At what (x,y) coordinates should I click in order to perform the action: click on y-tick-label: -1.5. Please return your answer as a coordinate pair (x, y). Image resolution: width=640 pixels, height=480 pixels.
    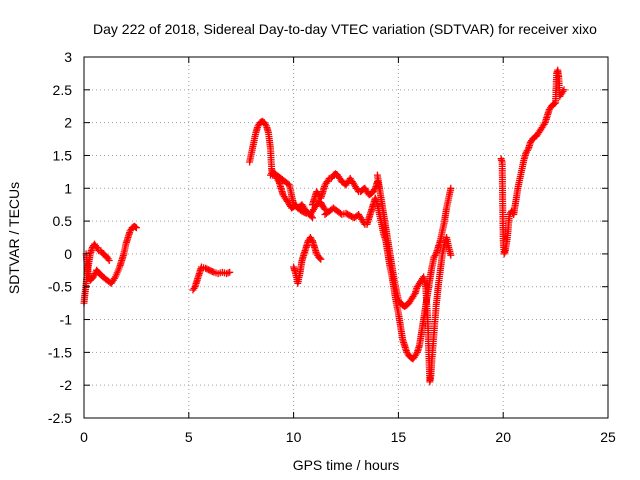
    Looking at the image, I should click on (60, 352).